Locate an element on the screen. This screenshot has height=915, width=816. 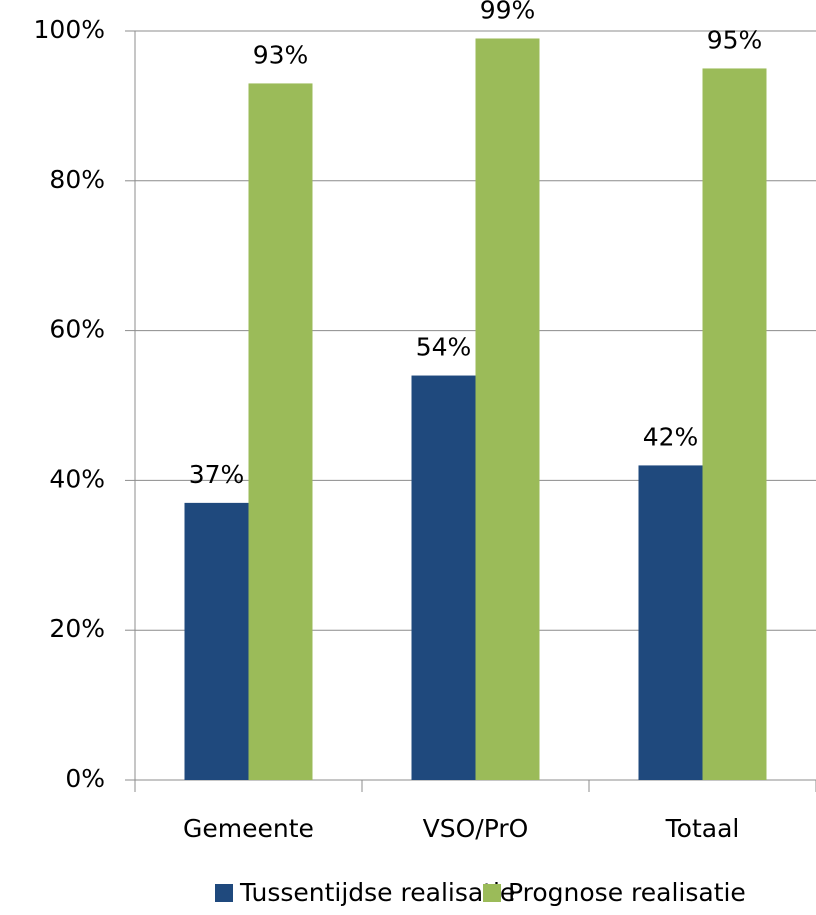
y-tick-label: 60% is located at coordinates (77, 329).